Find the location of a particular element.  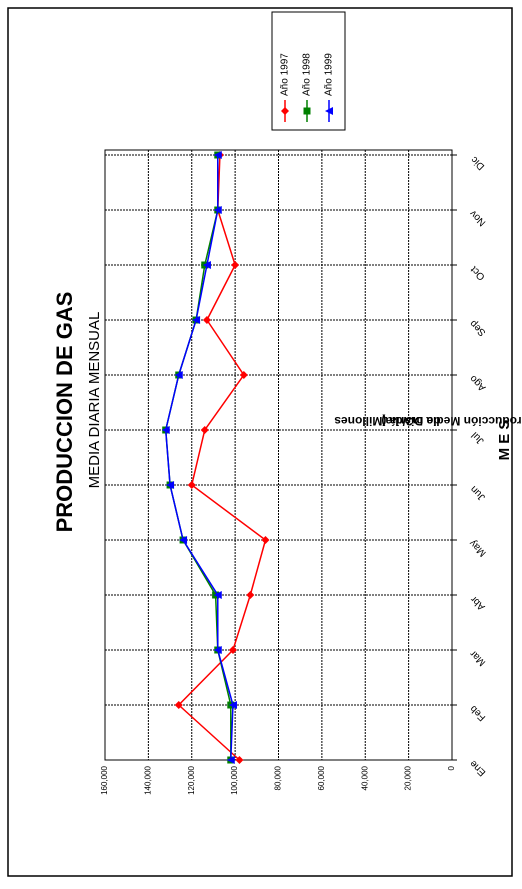

y-tick-label: 140,000 is located at coordinates (147, 779).